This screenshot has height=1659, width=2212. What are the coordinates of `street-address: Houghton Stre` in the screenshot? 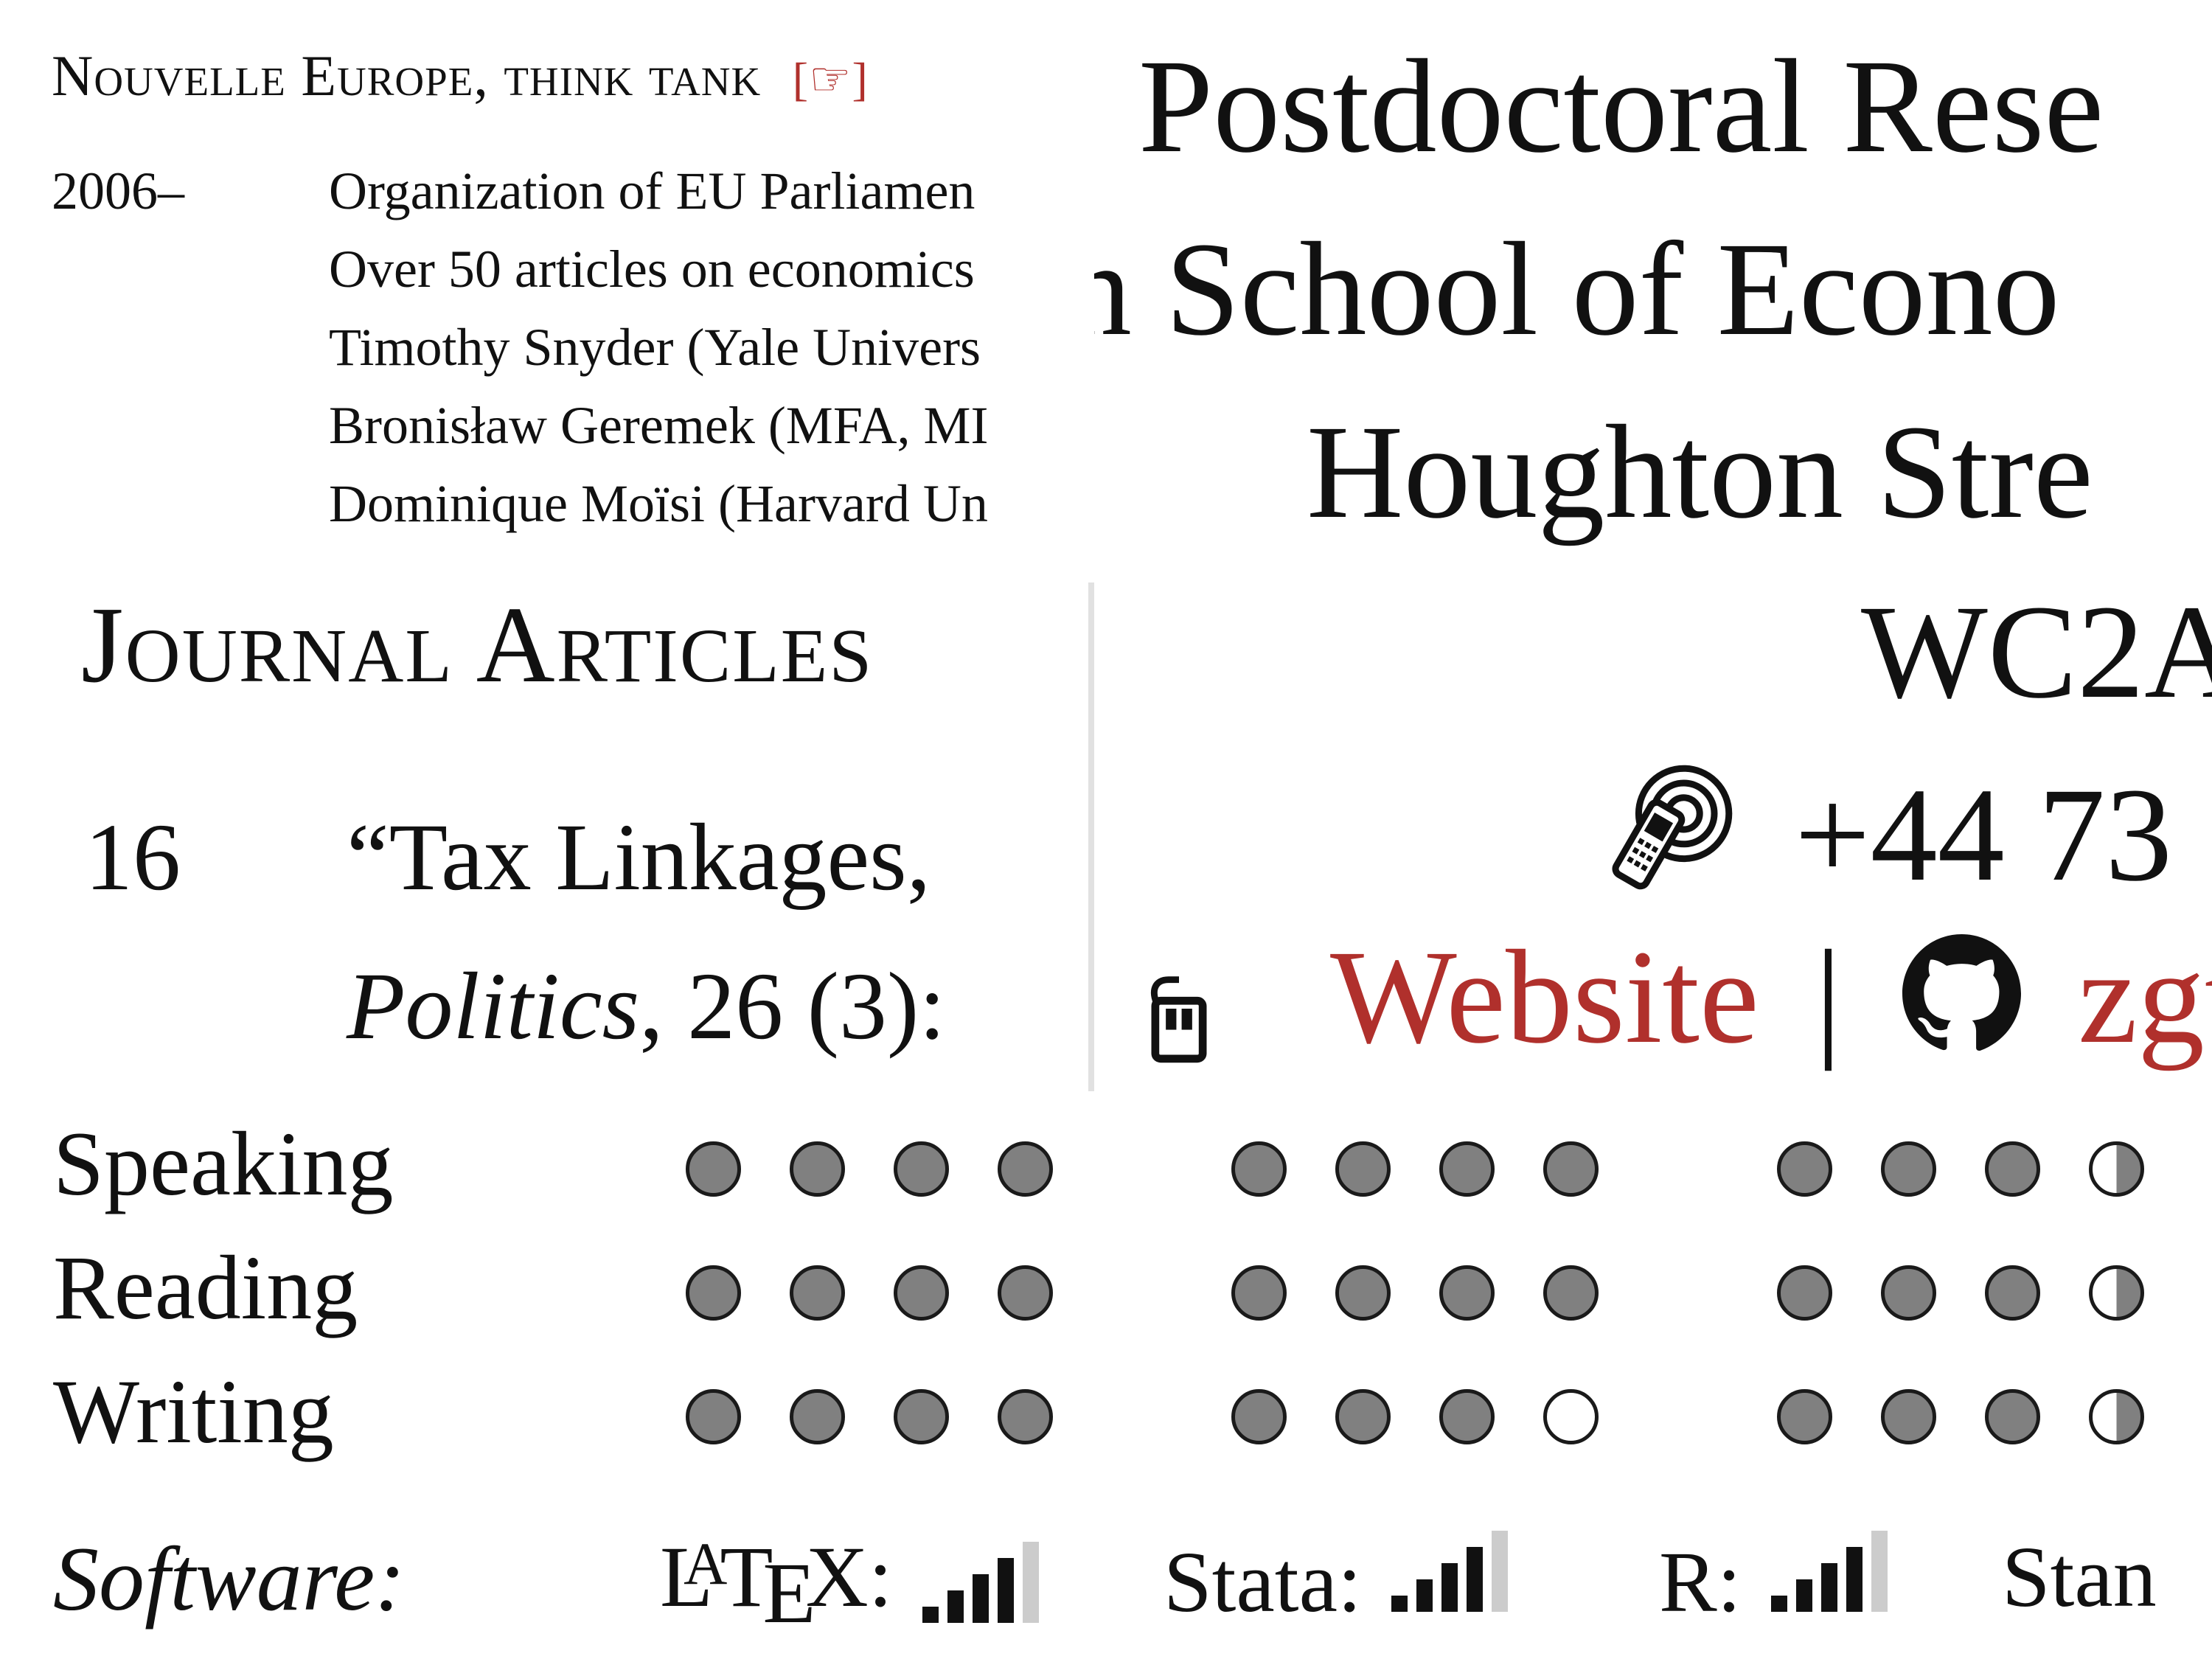 It's located at (1700, 472).